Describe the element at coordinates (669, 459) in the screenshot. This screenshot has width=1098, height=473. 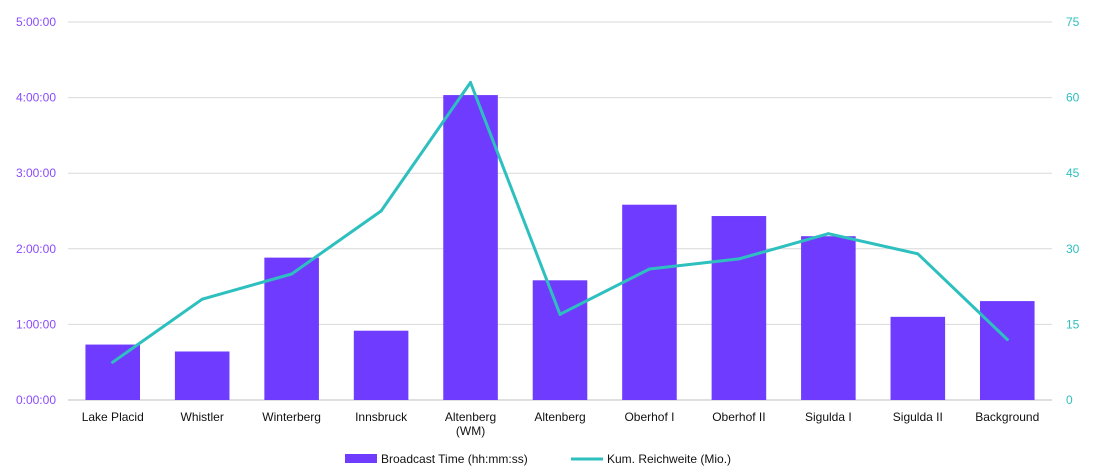
I see `legend-label-line: Kum. Reichweite (Mio.)` at that location.